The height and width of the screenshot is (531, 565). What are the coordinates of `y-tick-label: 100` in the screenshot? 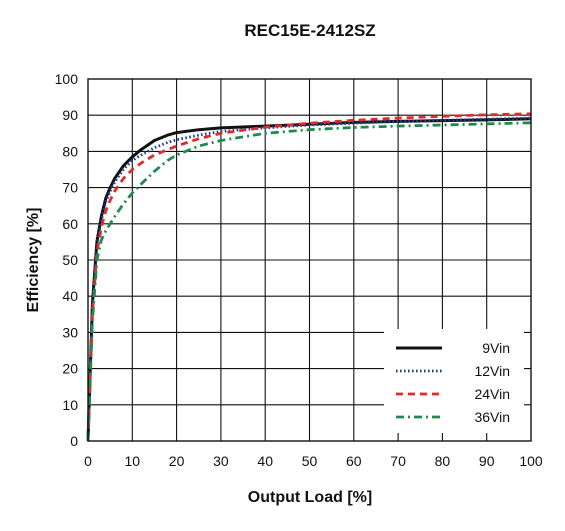 It's located at (67, 79).